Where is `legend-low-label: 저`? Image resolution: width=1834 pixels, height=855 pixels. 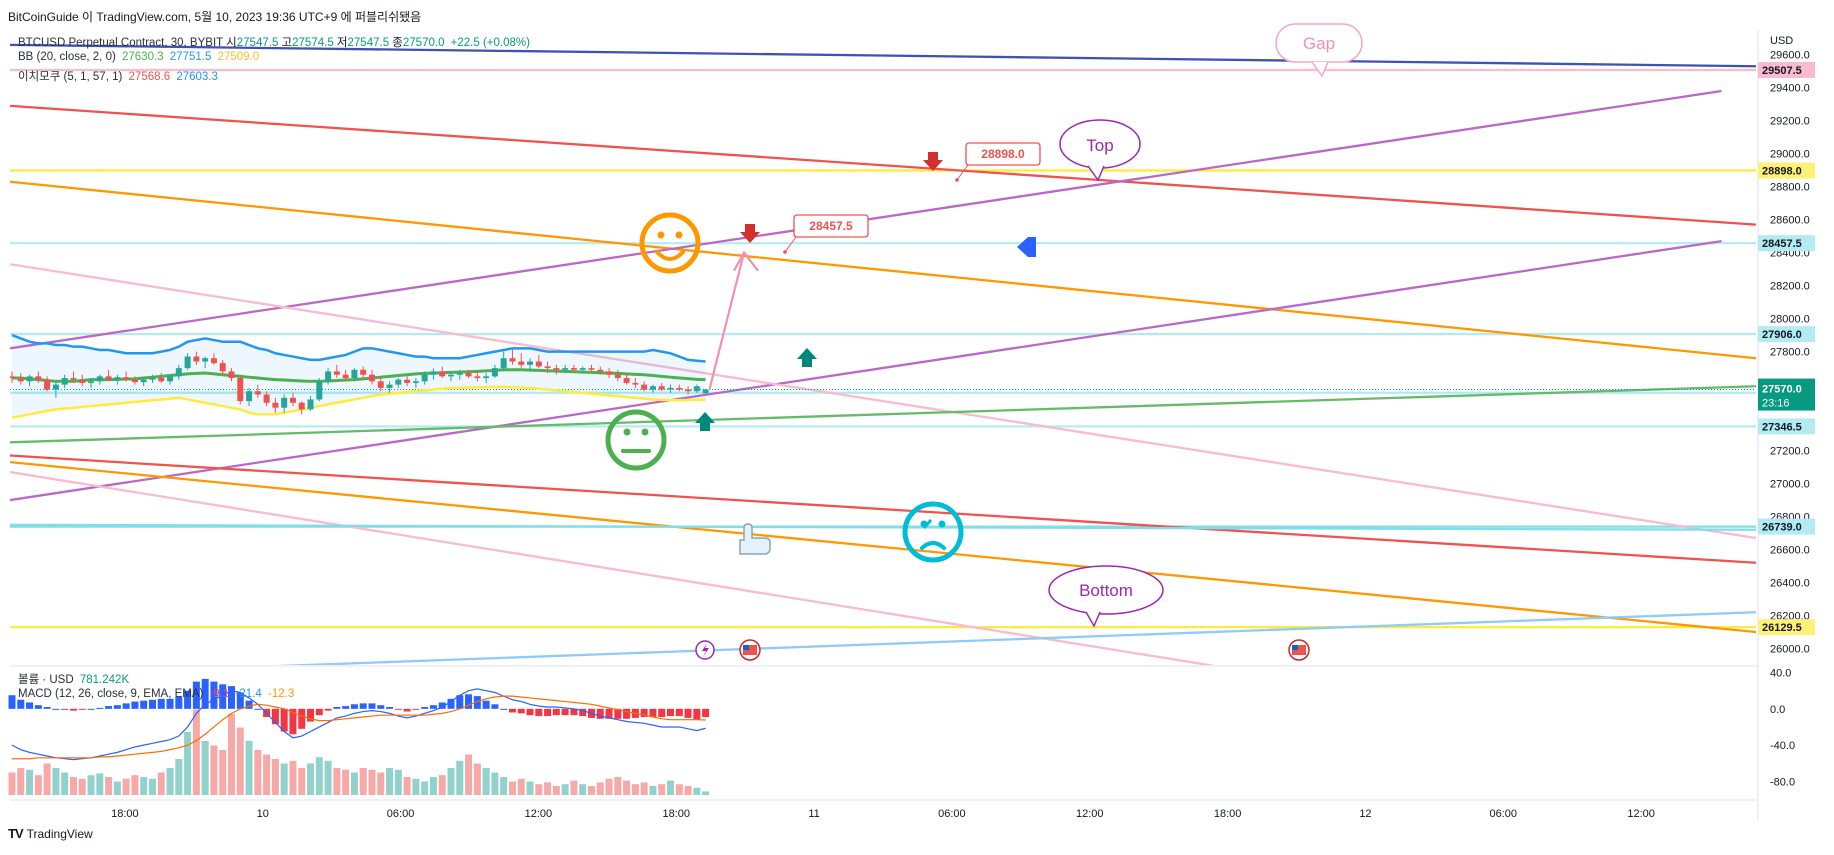 legend-low-label: 저 is located at coordinates (342, 43).